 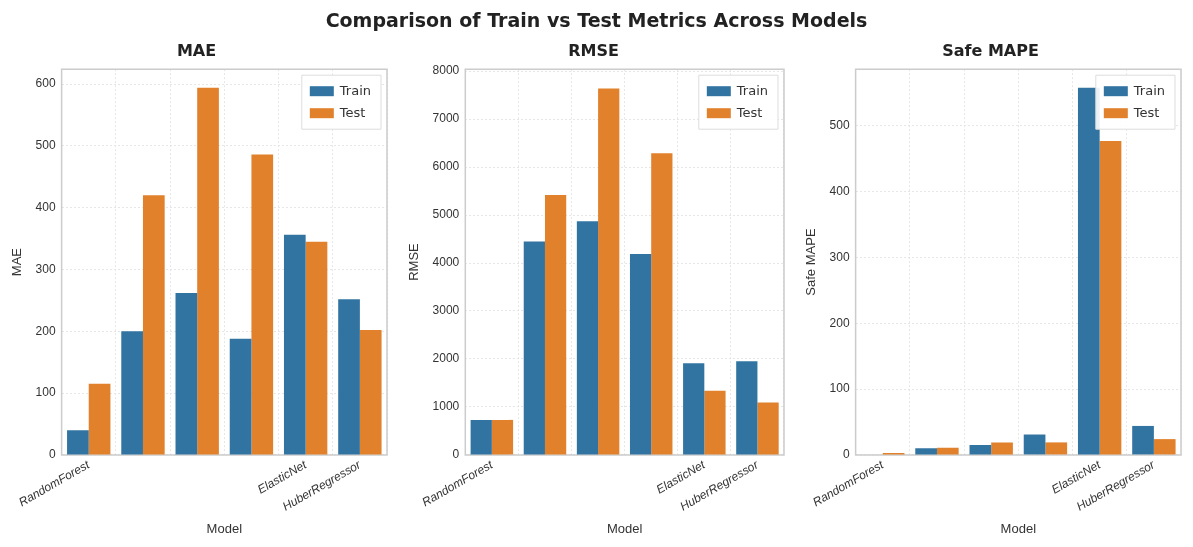 What do you see at coordinates (446, 262) in the screenshot?
I see `y-tick-label: 4000` at bounding box center [446, 262].